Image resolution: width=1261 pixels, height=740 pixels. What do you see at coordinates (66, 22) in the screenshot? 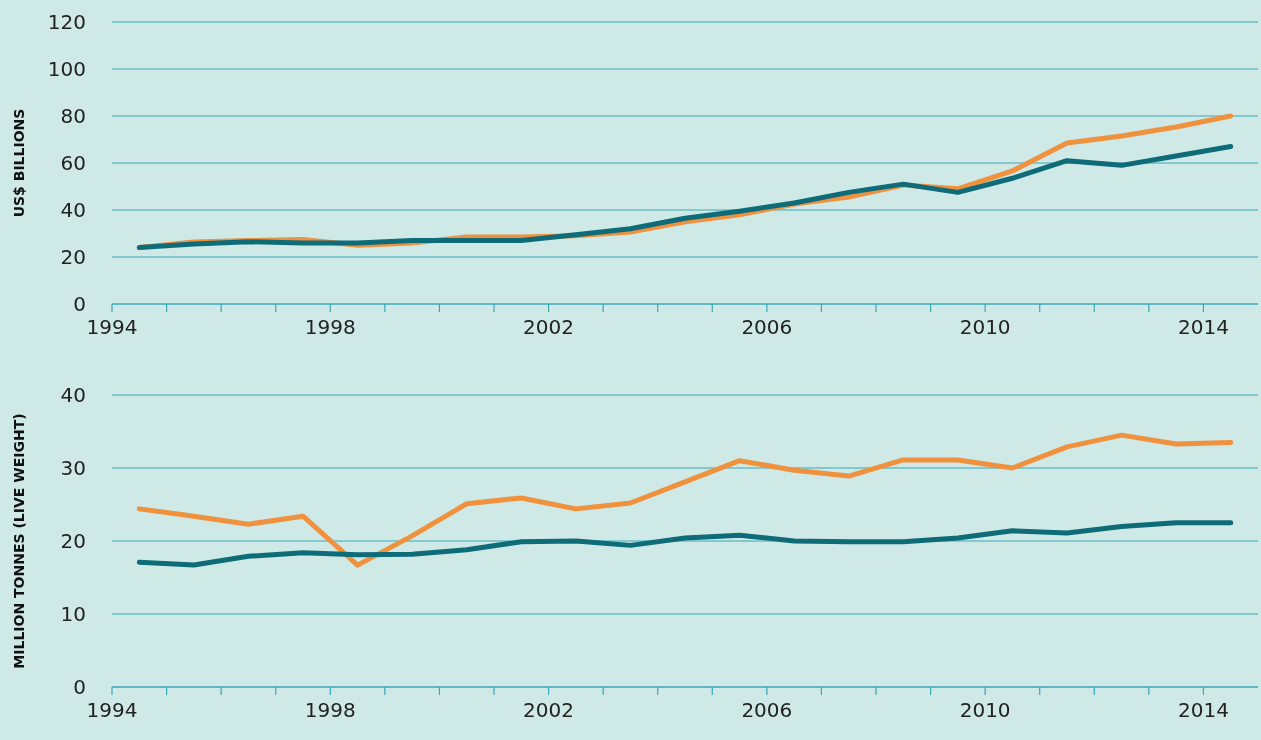
I see `y-tick-label: 120` at bounding box center [66, 22].